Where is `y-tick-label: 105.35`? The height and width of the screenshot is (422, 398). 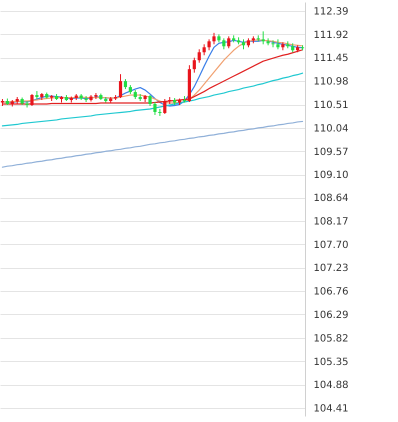 y-tick-label: 105.35 is located at coordinates (331, 362).